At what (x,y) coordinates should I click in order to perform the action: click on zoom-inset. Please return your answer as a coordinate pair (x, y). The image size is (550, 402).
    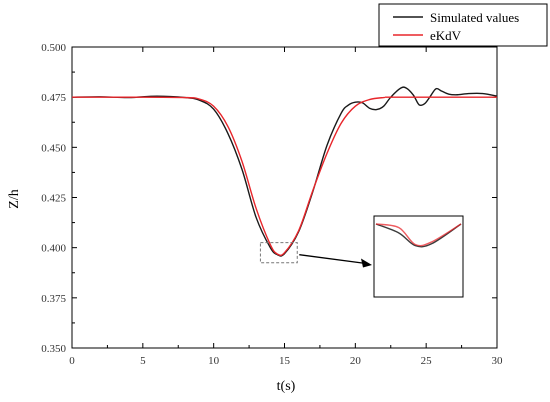
    Looking at the image, I should click on (361, 256).